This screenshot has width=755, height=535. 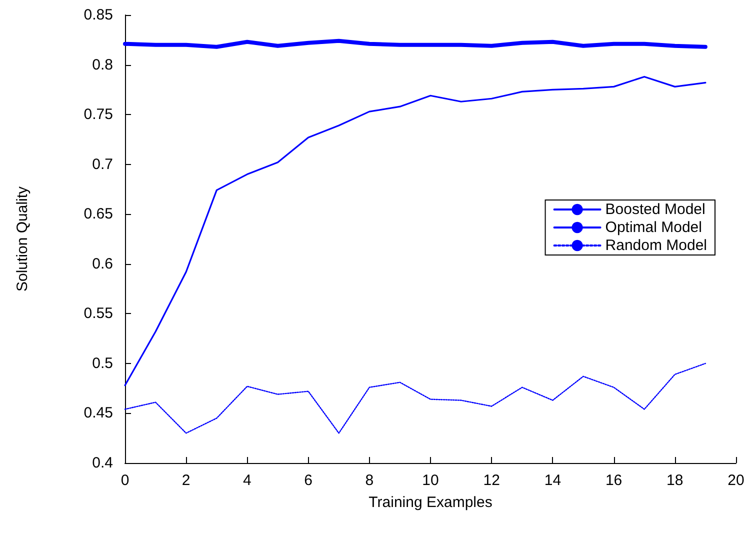 What do you see at coordinates (656, 245) in the screenshot?
I see `legend-label: Random Model` at bounding box center [656, 245].